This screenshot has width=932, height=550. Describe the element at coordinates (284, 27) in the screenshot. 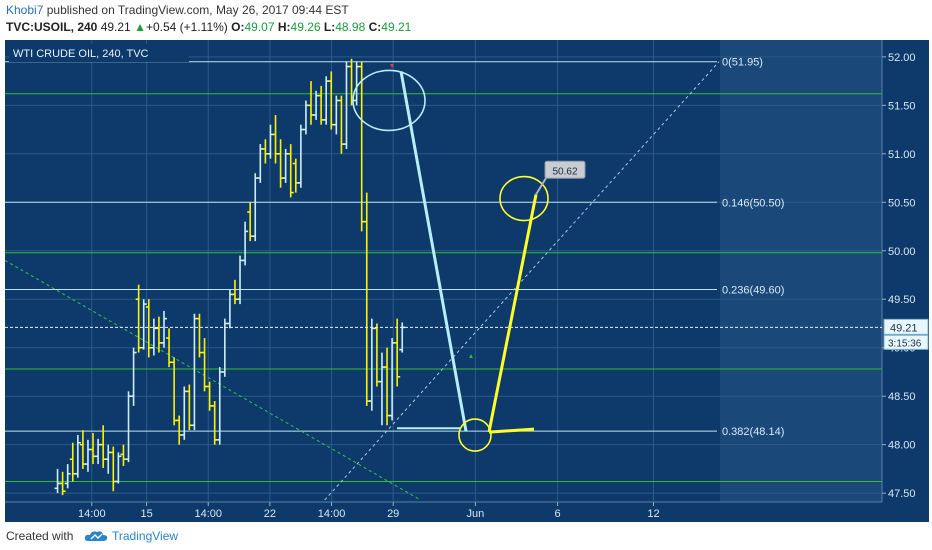

I see `high-label: H:` at that location.